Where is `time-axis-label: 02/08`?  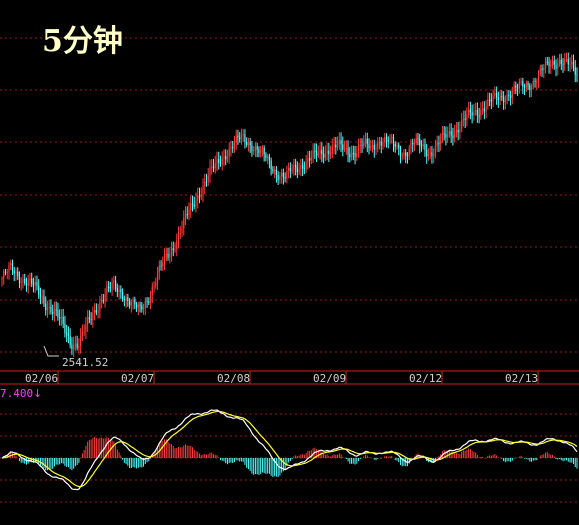 time-axis-label: 02/08 is located at coordinates (233, 378).